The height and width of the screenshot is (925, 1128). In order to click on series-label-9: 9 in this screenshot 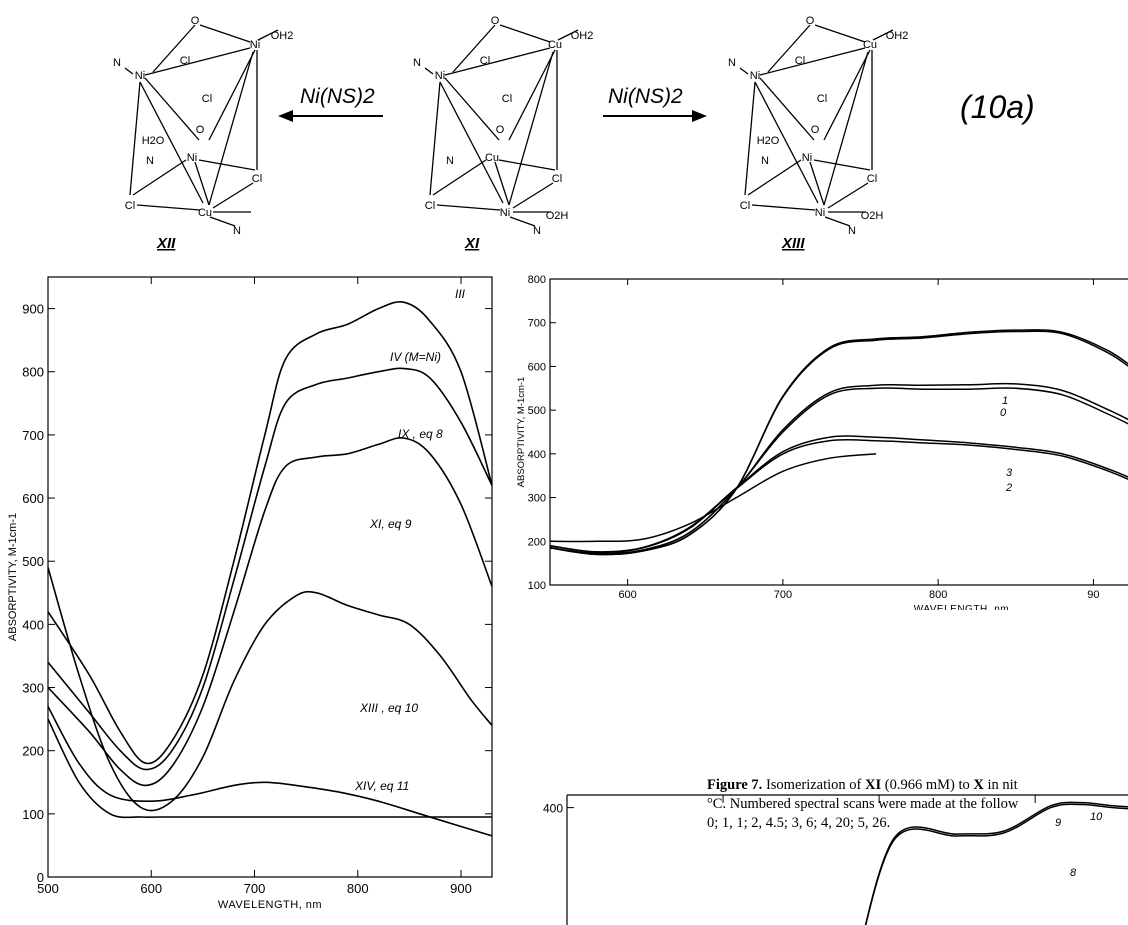, I will do `click(1058, 823)`.